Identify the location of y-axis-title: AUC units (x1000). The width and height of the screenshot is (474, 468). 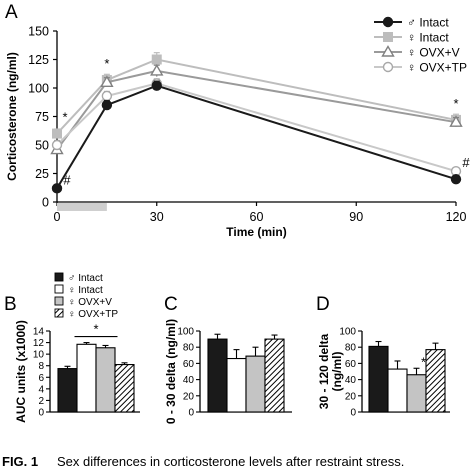
(21, 371).